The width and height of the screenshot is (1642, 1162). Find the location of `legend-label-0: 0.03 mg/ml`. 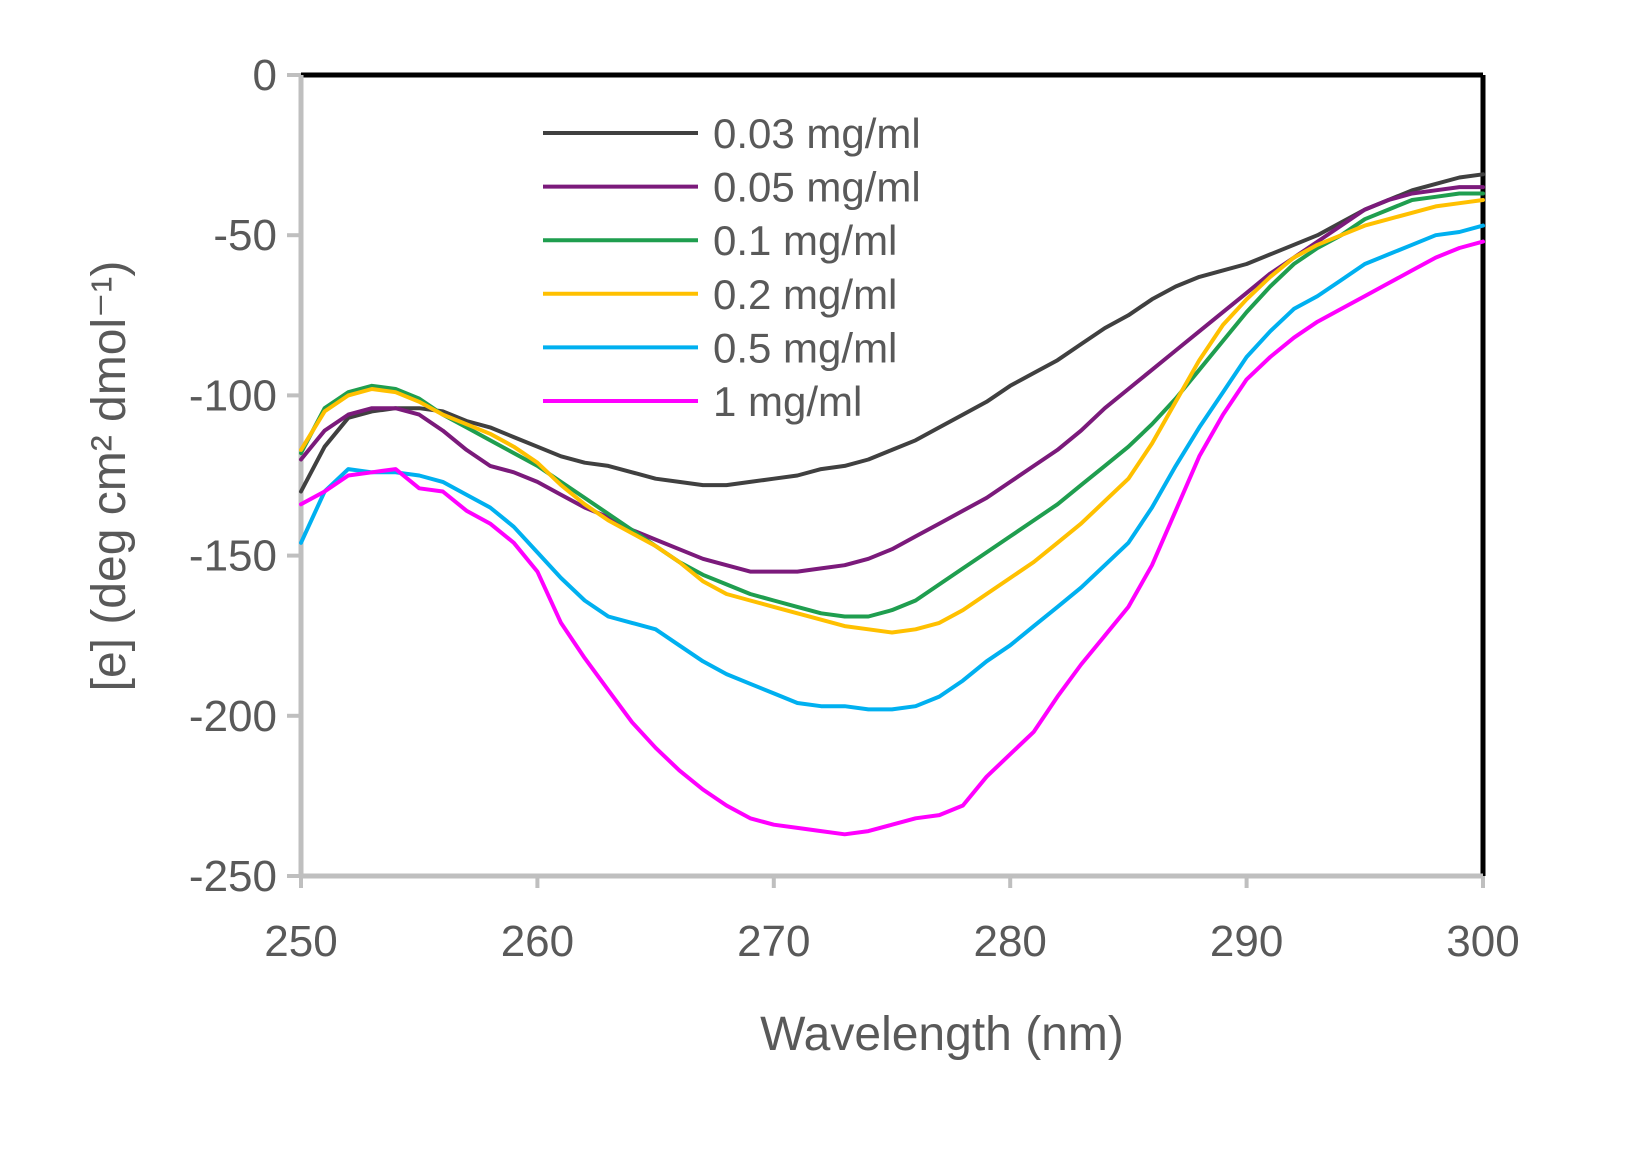

legend-label-0: 0.03 mg/ml is located at coordinates (817, 133).